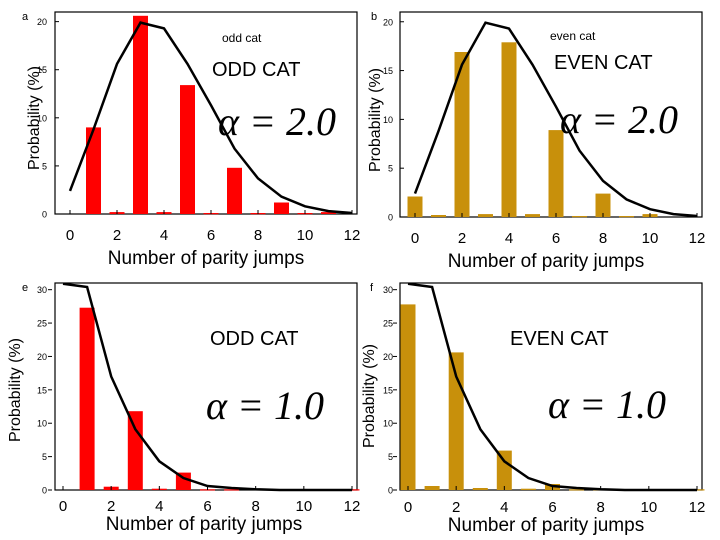 The height and width of the screenshot is (540, 720). Describe the element at coordinates (242, 38) in the screenshot. I see `inner-label: odd cat` at that location.